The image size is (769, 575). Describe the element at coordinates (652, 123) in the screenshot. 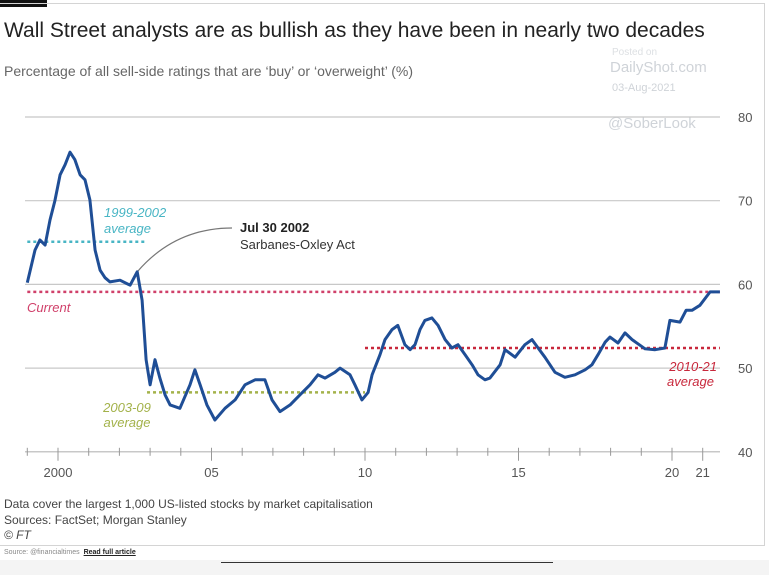

I see `watermark-user: @SoberLook` at that location.